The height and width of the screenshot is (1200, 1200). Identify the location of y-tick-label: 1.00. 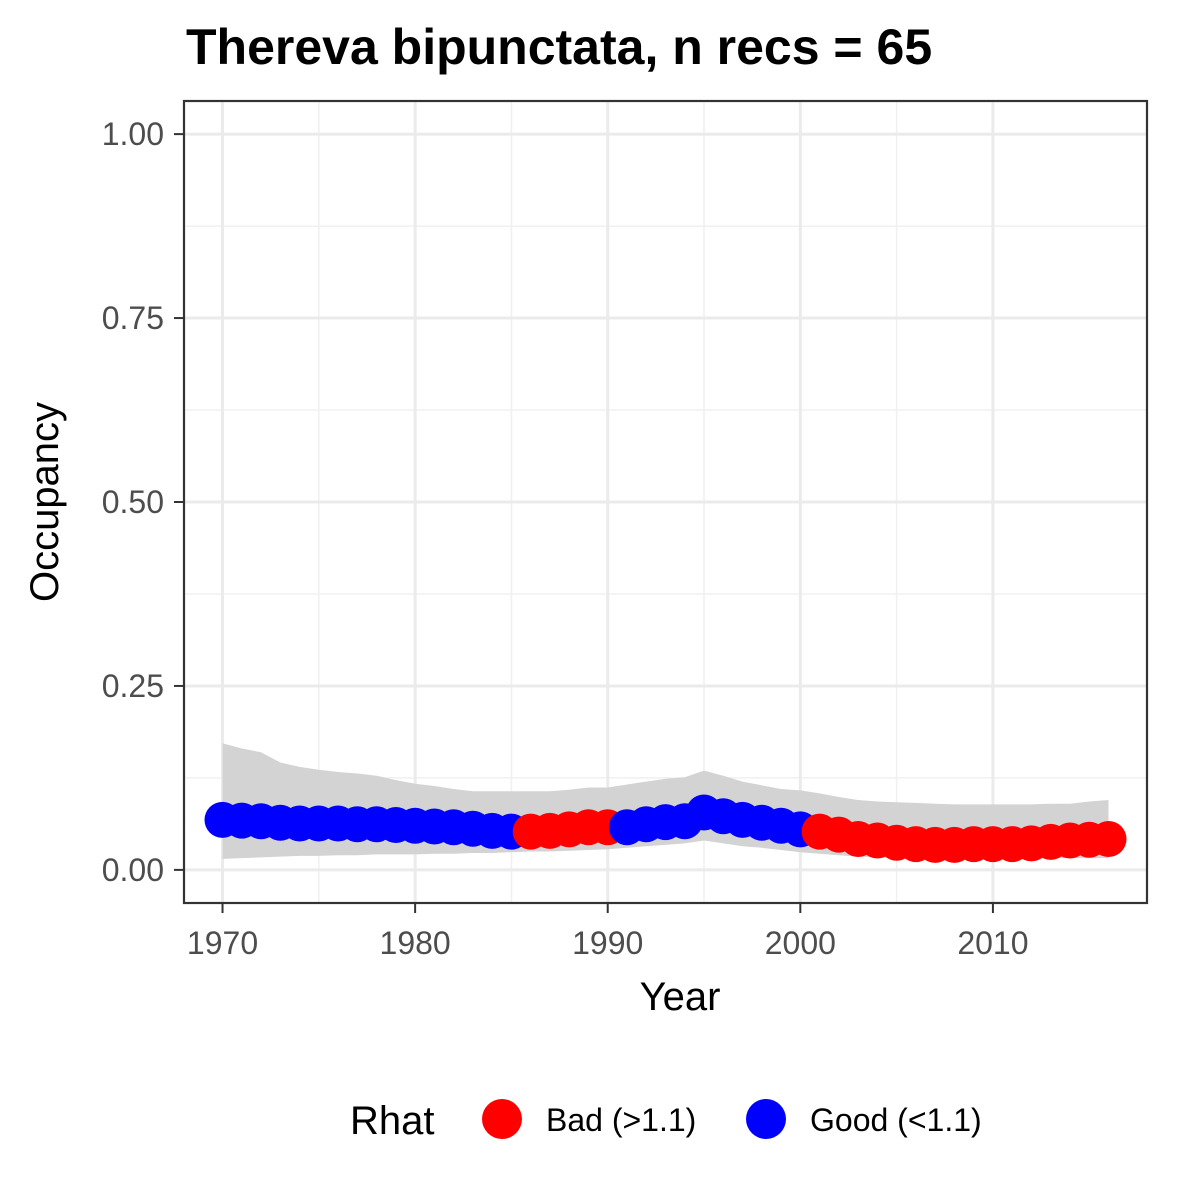
(133, 134).